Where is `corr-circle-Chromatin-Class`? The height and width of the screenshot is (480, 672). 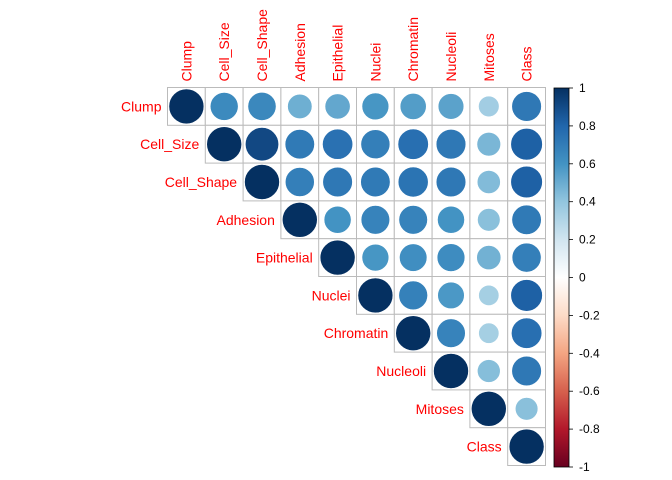 corr-circle-Chromatin-Class is located at coordinates (527, 333).